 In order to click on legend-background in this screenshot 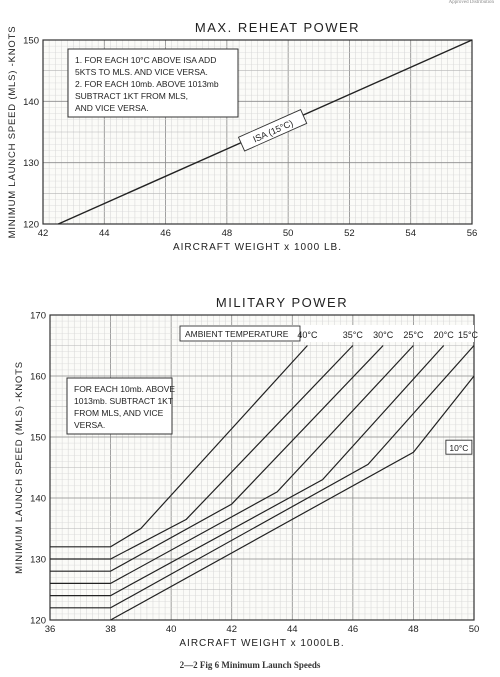, I will do `click(327, 333)`.